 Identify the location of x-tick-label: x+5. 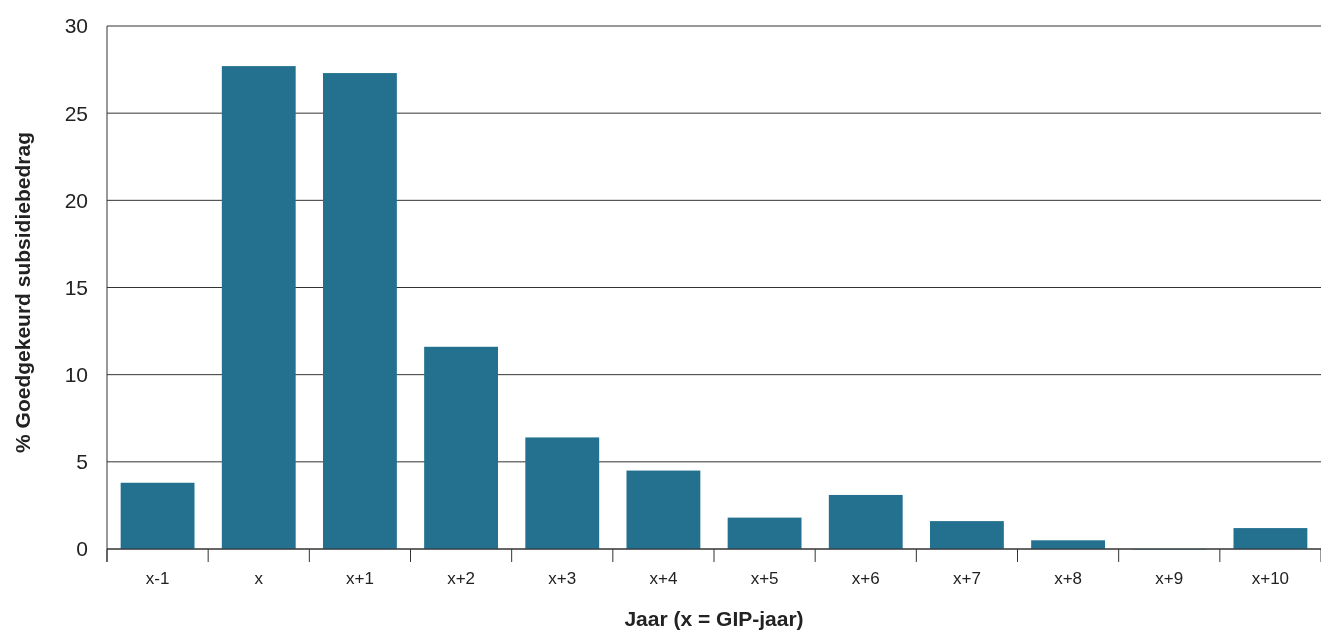
(764, 578).